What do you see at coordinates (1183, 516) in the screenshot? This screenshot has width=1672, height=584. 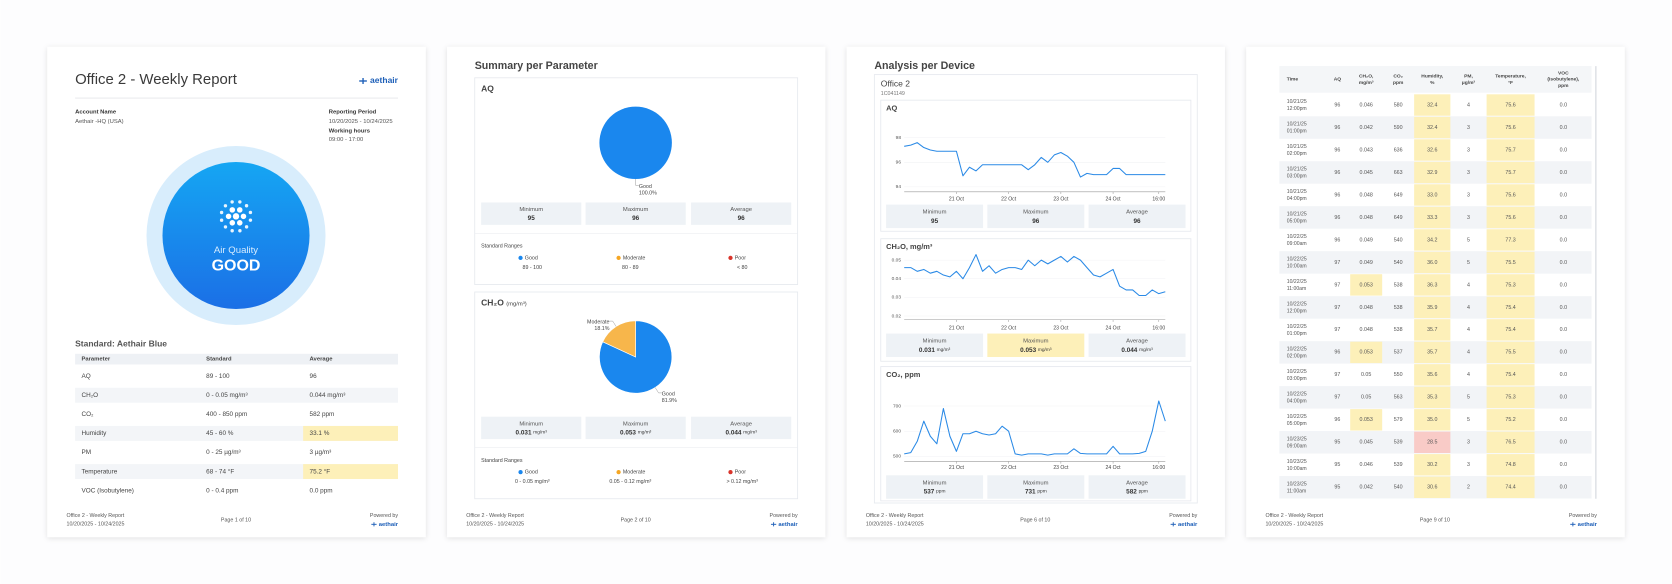 I see `powered-by: Powered by` at bounding box center [1183, 516].